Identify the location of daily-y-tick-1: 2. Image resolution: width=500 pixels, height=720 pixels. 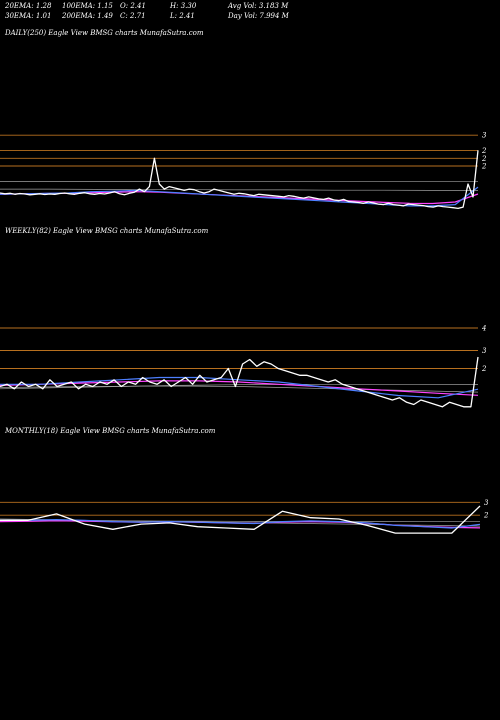
(484, 151).